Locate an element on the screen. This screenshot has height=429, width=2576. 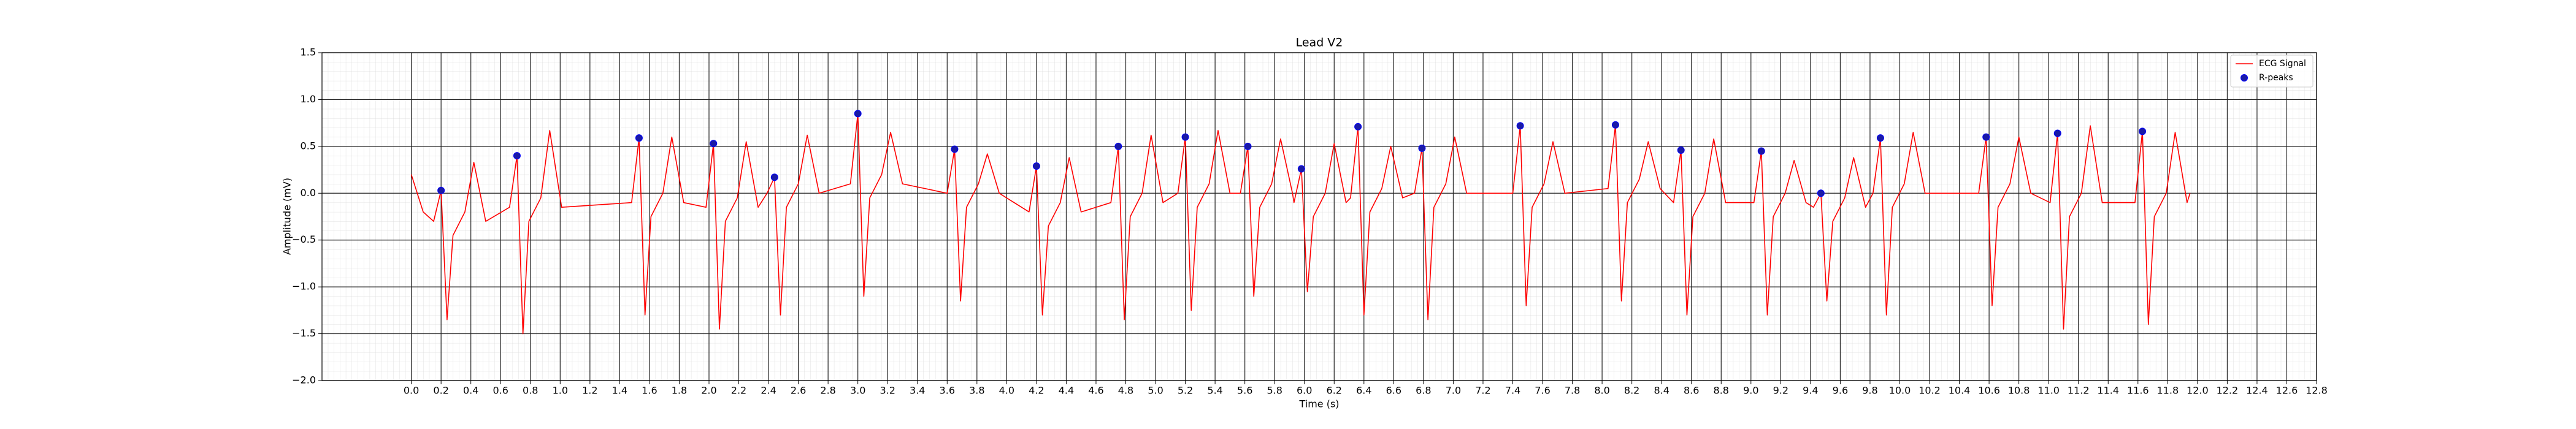
x-tick-label: 7.0 is located at coordinates (1453, 391).